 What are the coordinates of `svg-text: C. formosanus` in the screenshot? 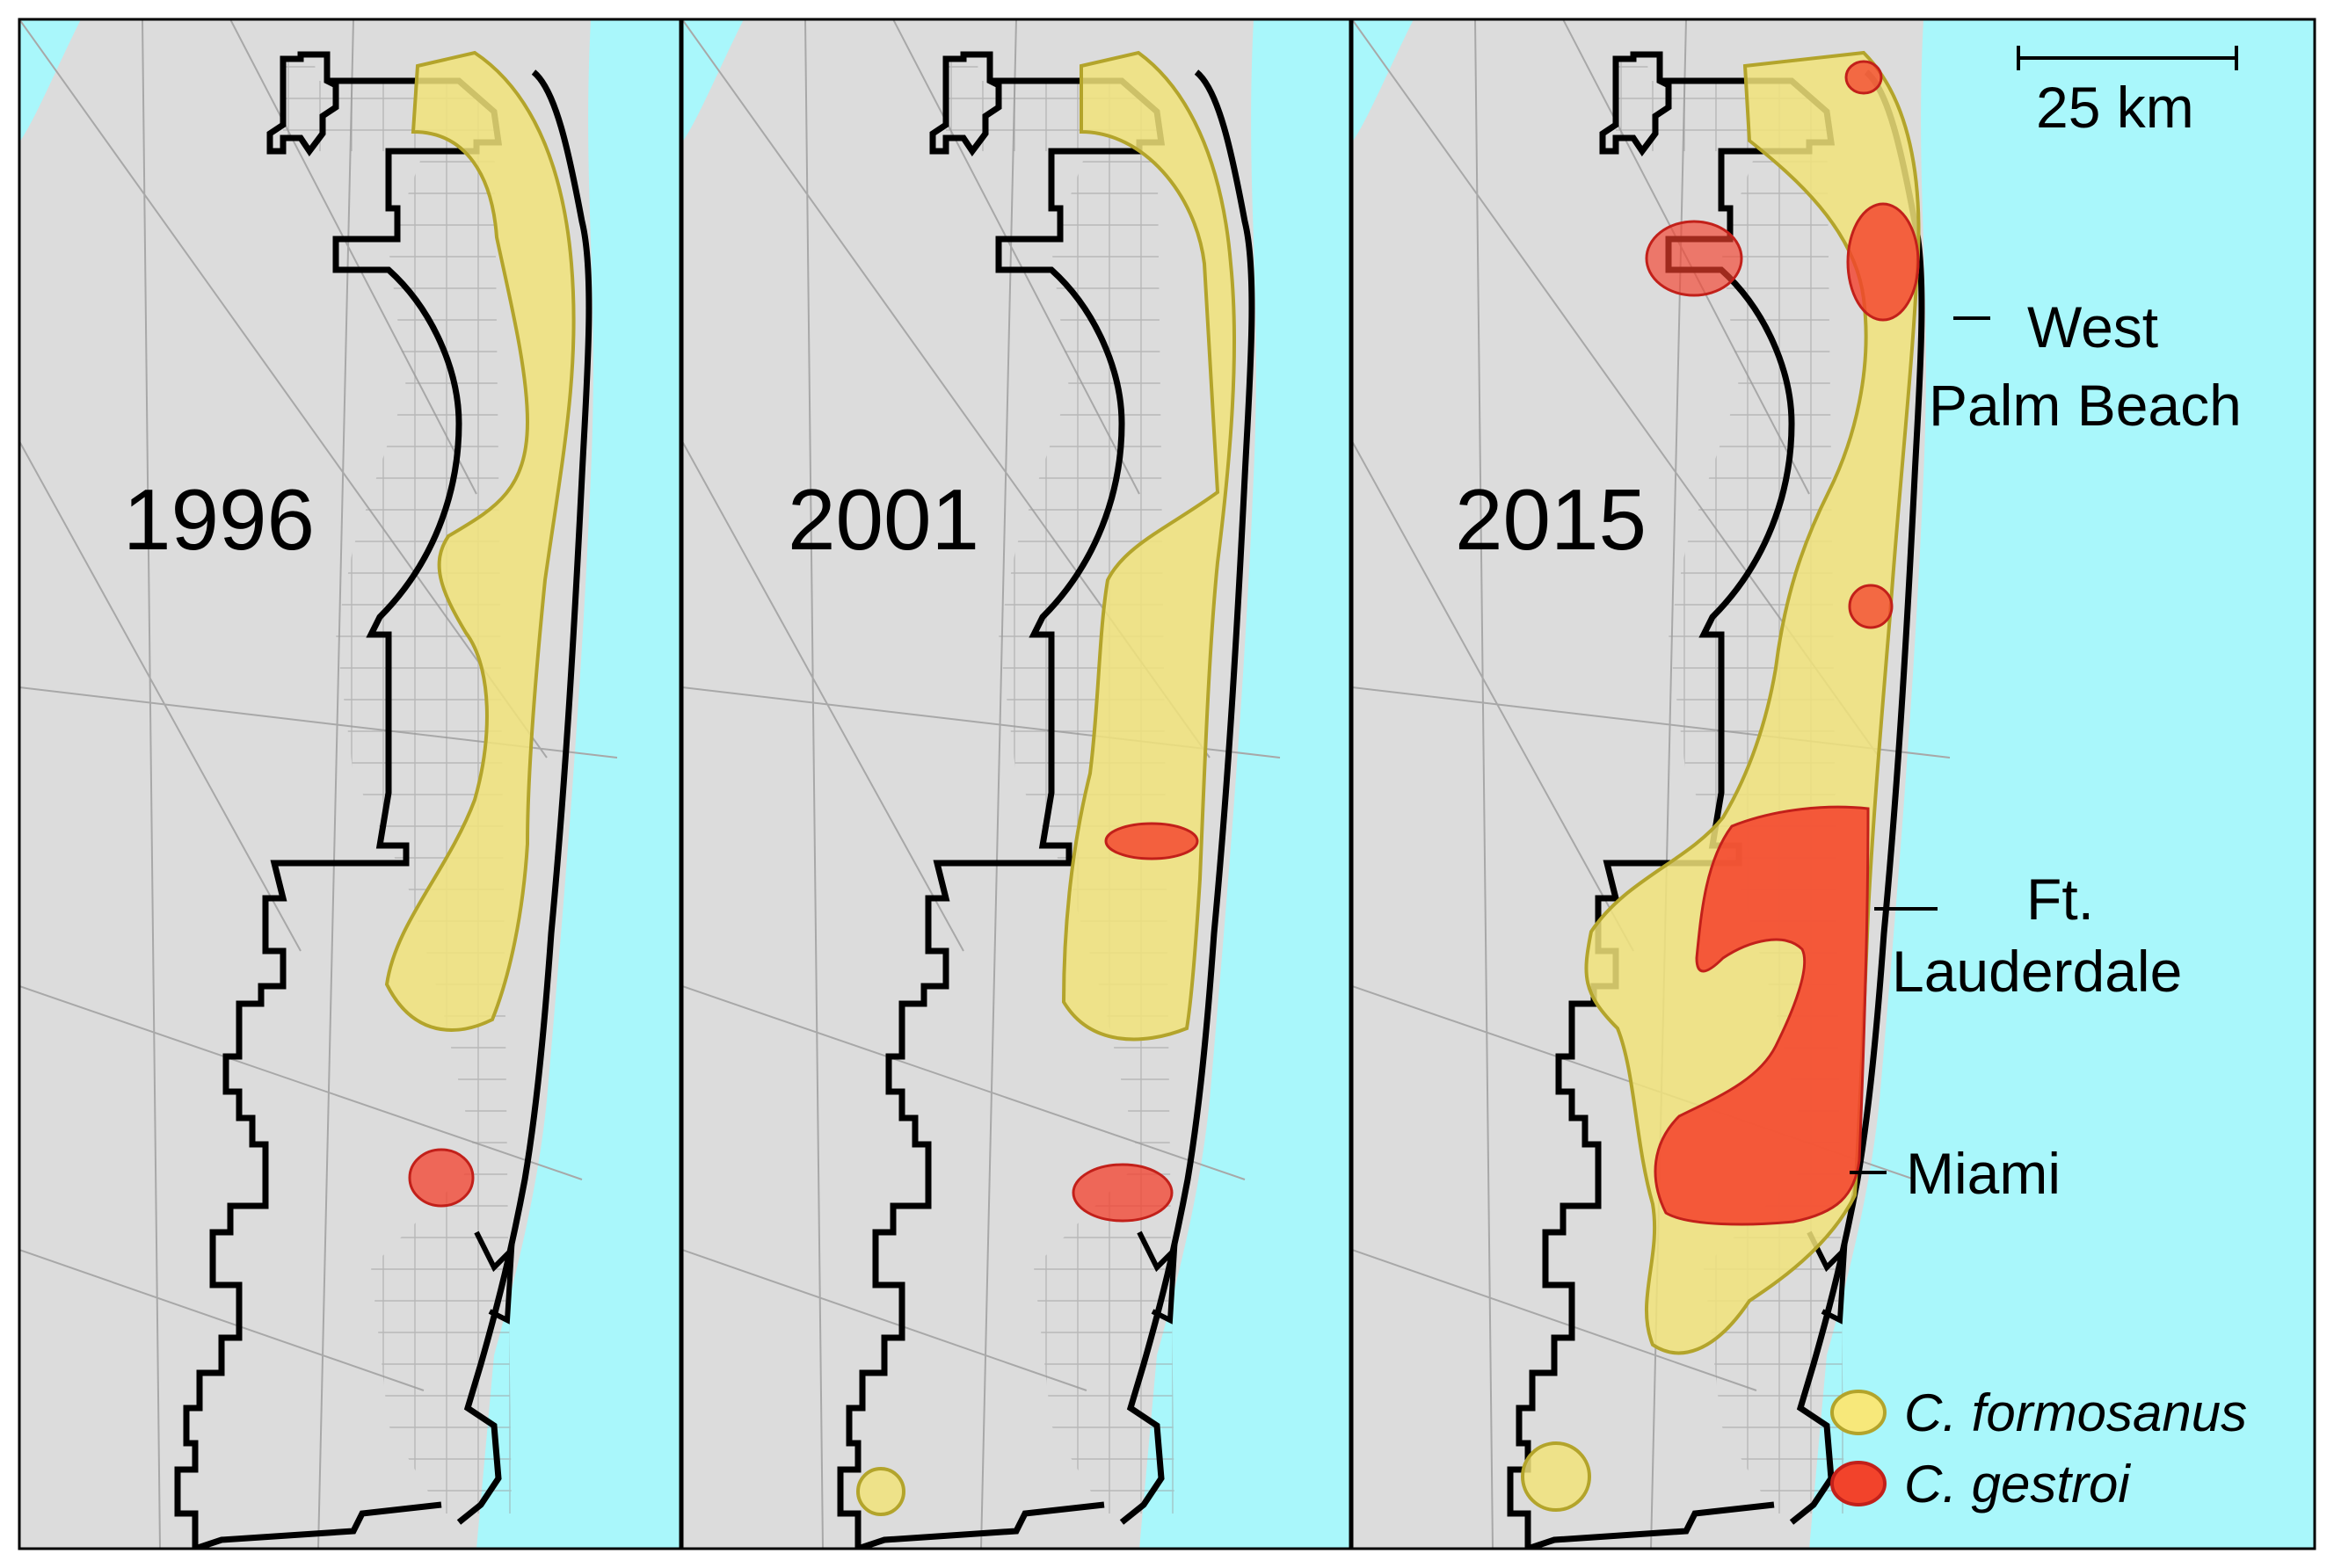 It's located at (2075, 1412).